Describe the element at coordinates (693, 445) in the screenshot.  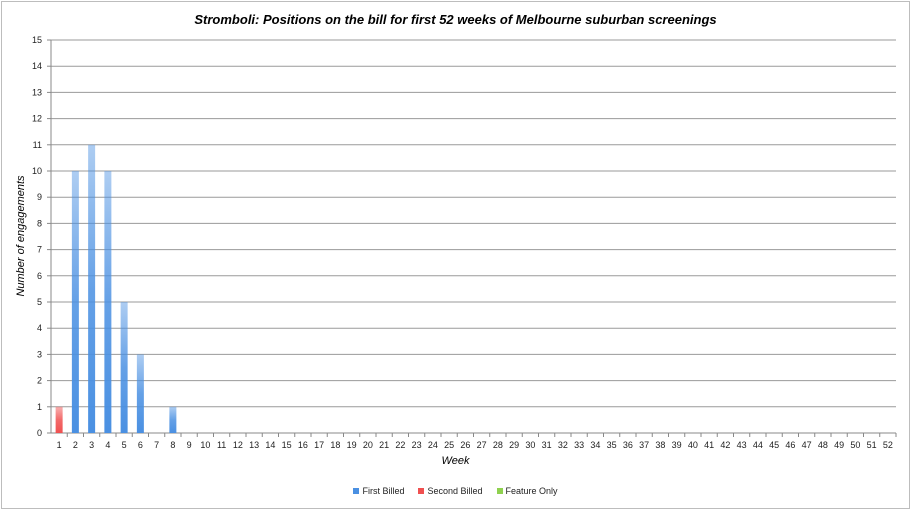
I see `x-tick-label: 40` at that location.